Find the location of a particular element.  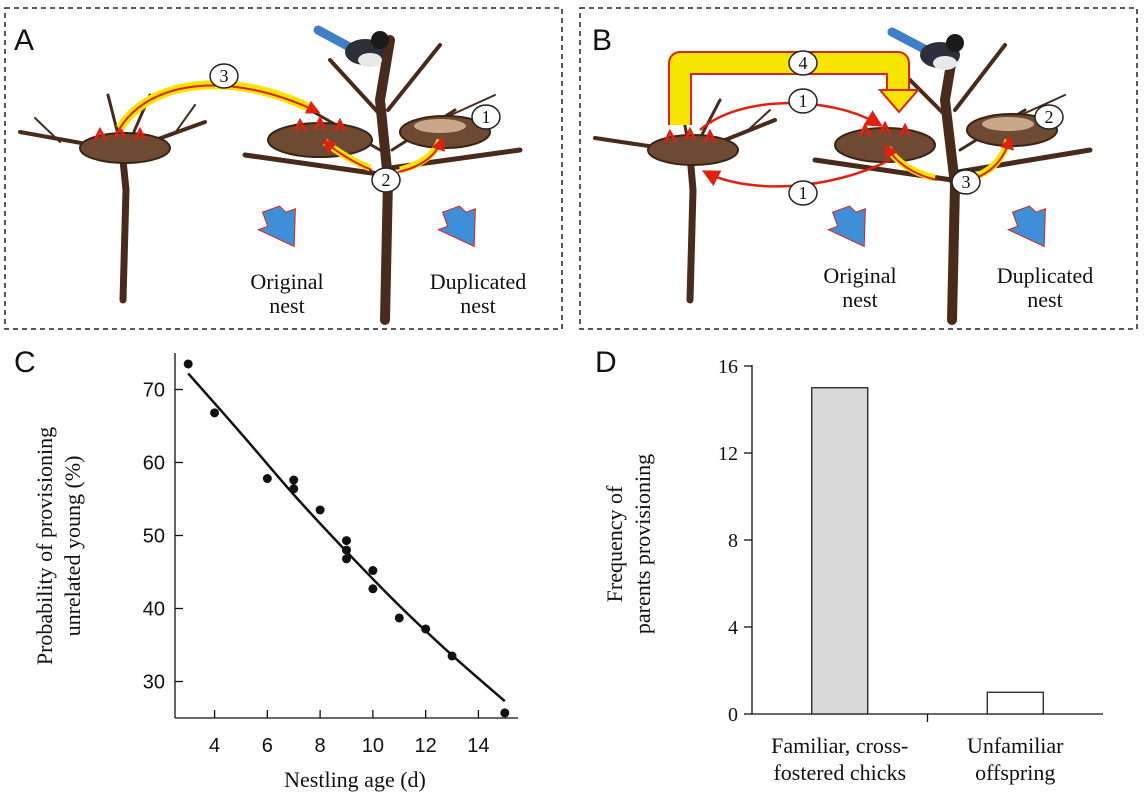

y-tick-label: 70 is located at coordinates (154, 391).